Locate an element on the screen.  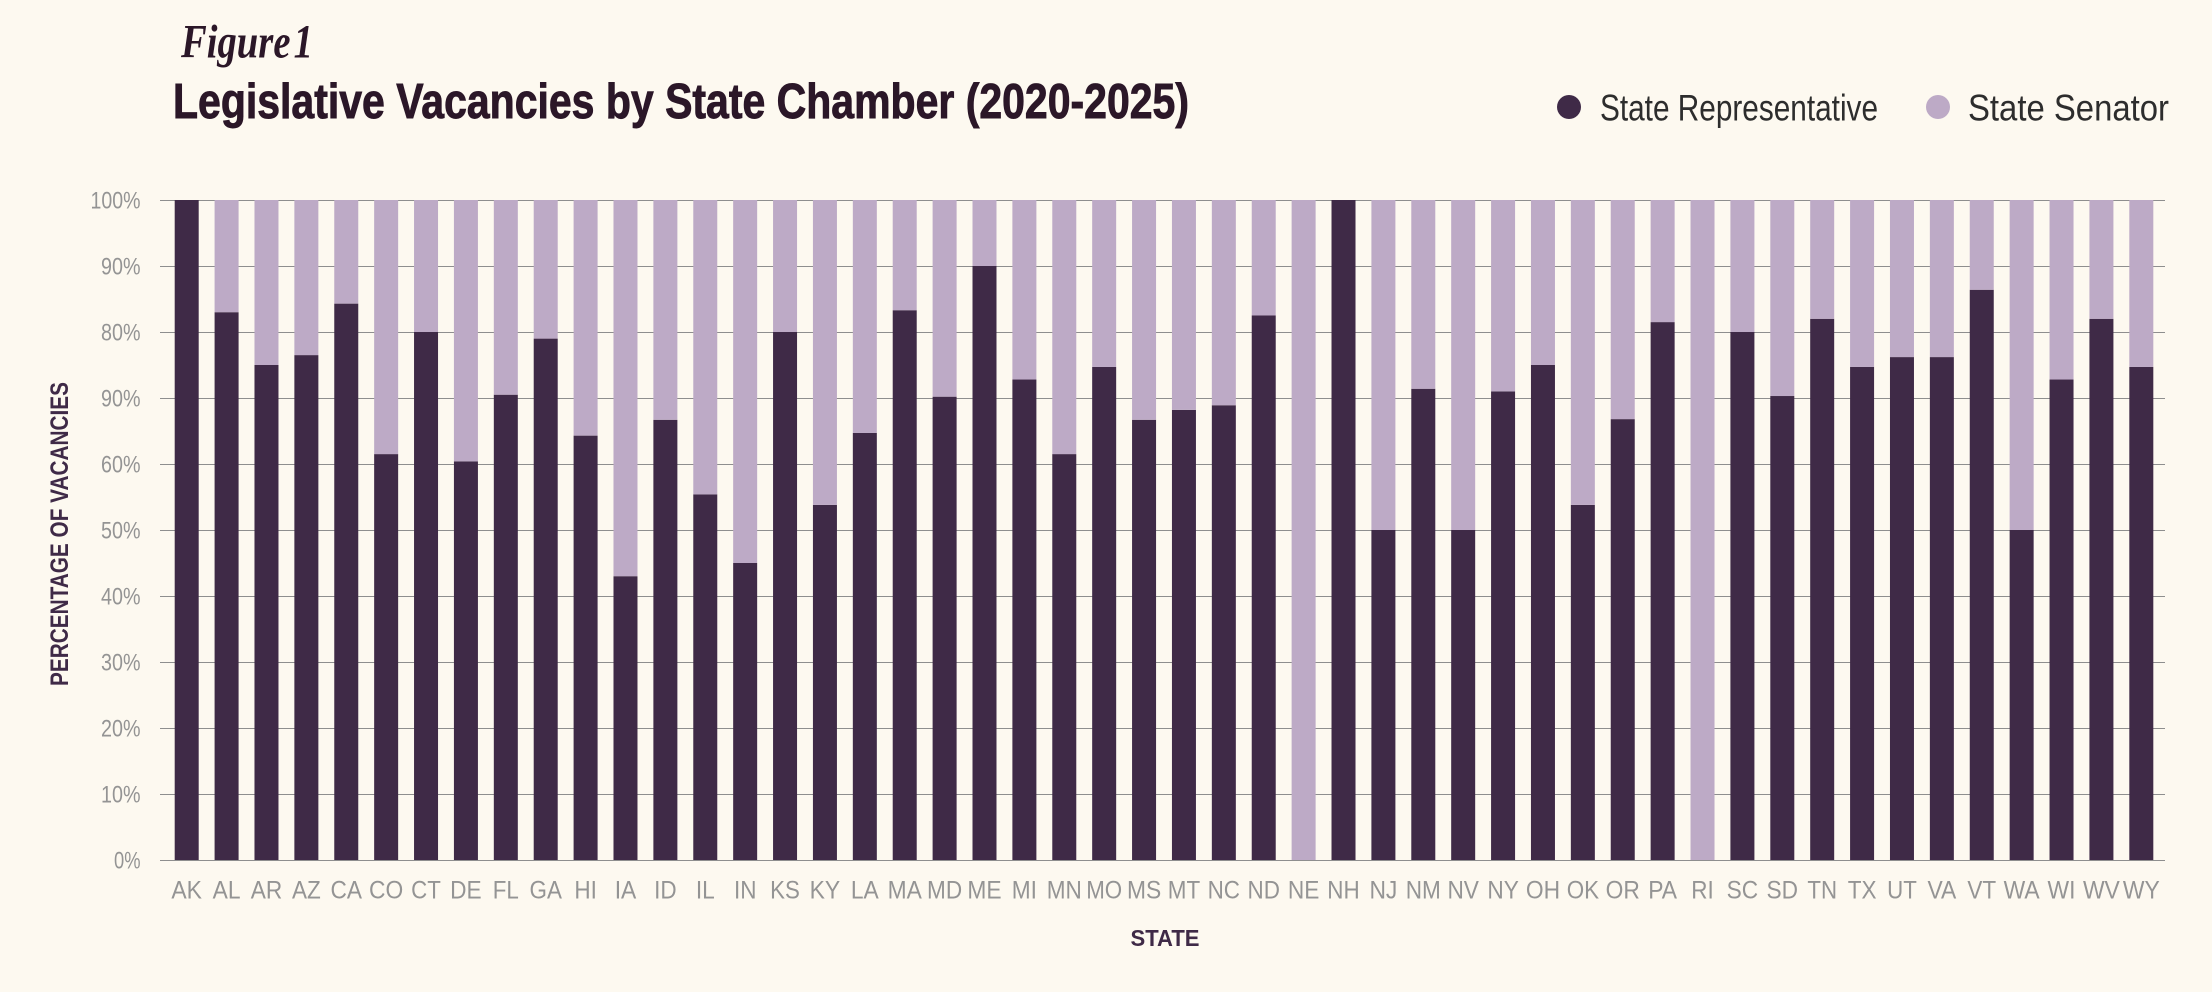
svg-text: PERCENTAGE OF VACANCIES is located at coordinates (60, 534).